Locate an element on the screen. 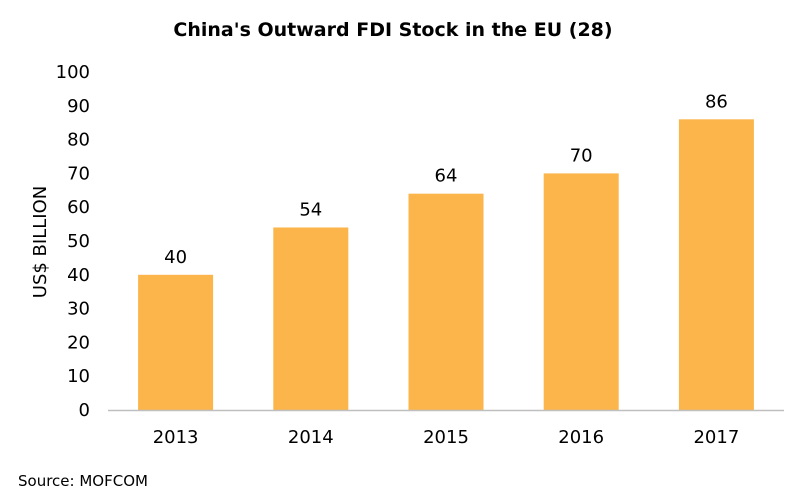 This screenshot has height=500, width=800. y-tick-label: 80 is located at coordinates (78, 140).